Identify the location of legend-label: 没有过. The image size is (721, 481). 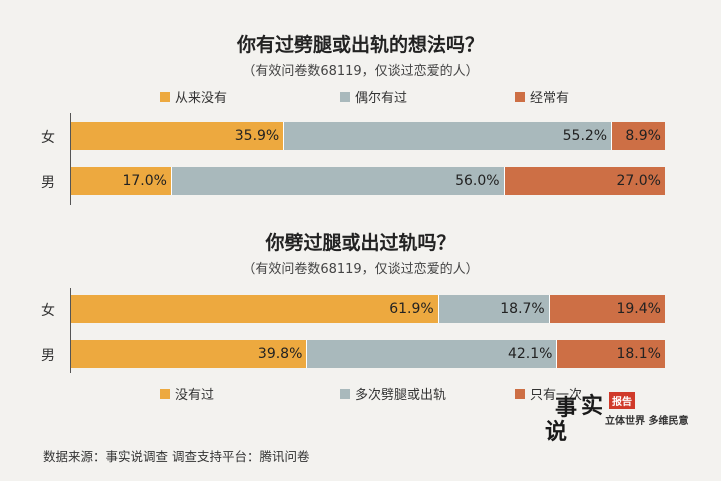
(195, 395).